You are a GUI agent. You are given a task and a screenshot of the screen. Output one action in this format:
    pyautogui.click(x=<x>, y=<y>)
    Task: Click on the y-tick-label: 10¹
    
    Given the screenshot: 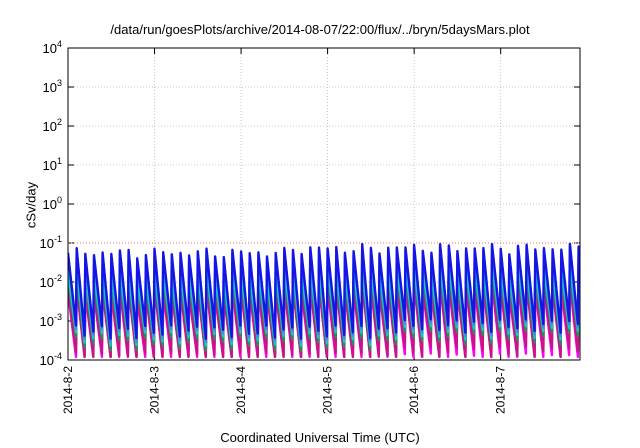 What is the action you would take?
    pyautogui.click(x=52, y=164)
    